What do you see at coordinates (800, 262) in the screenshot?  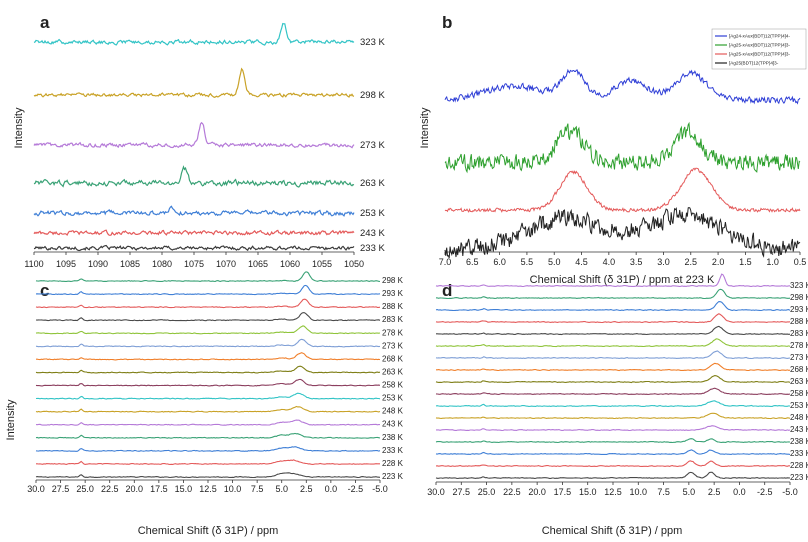 I see `x-tick-label: 0.5` at bounding box center [800, 262].